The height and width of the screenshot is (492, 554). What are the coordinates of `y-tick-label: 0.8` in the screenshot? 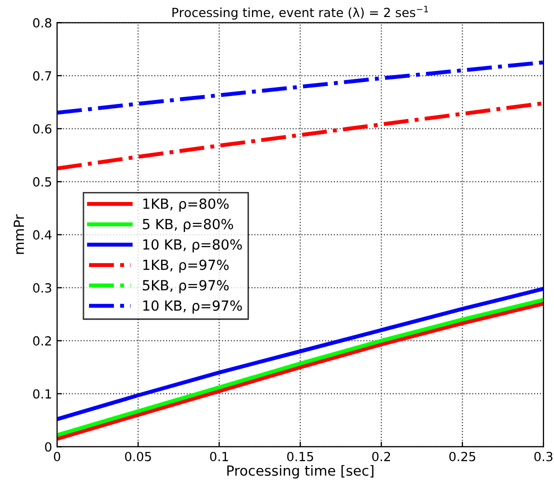 It's located at (42, 23).